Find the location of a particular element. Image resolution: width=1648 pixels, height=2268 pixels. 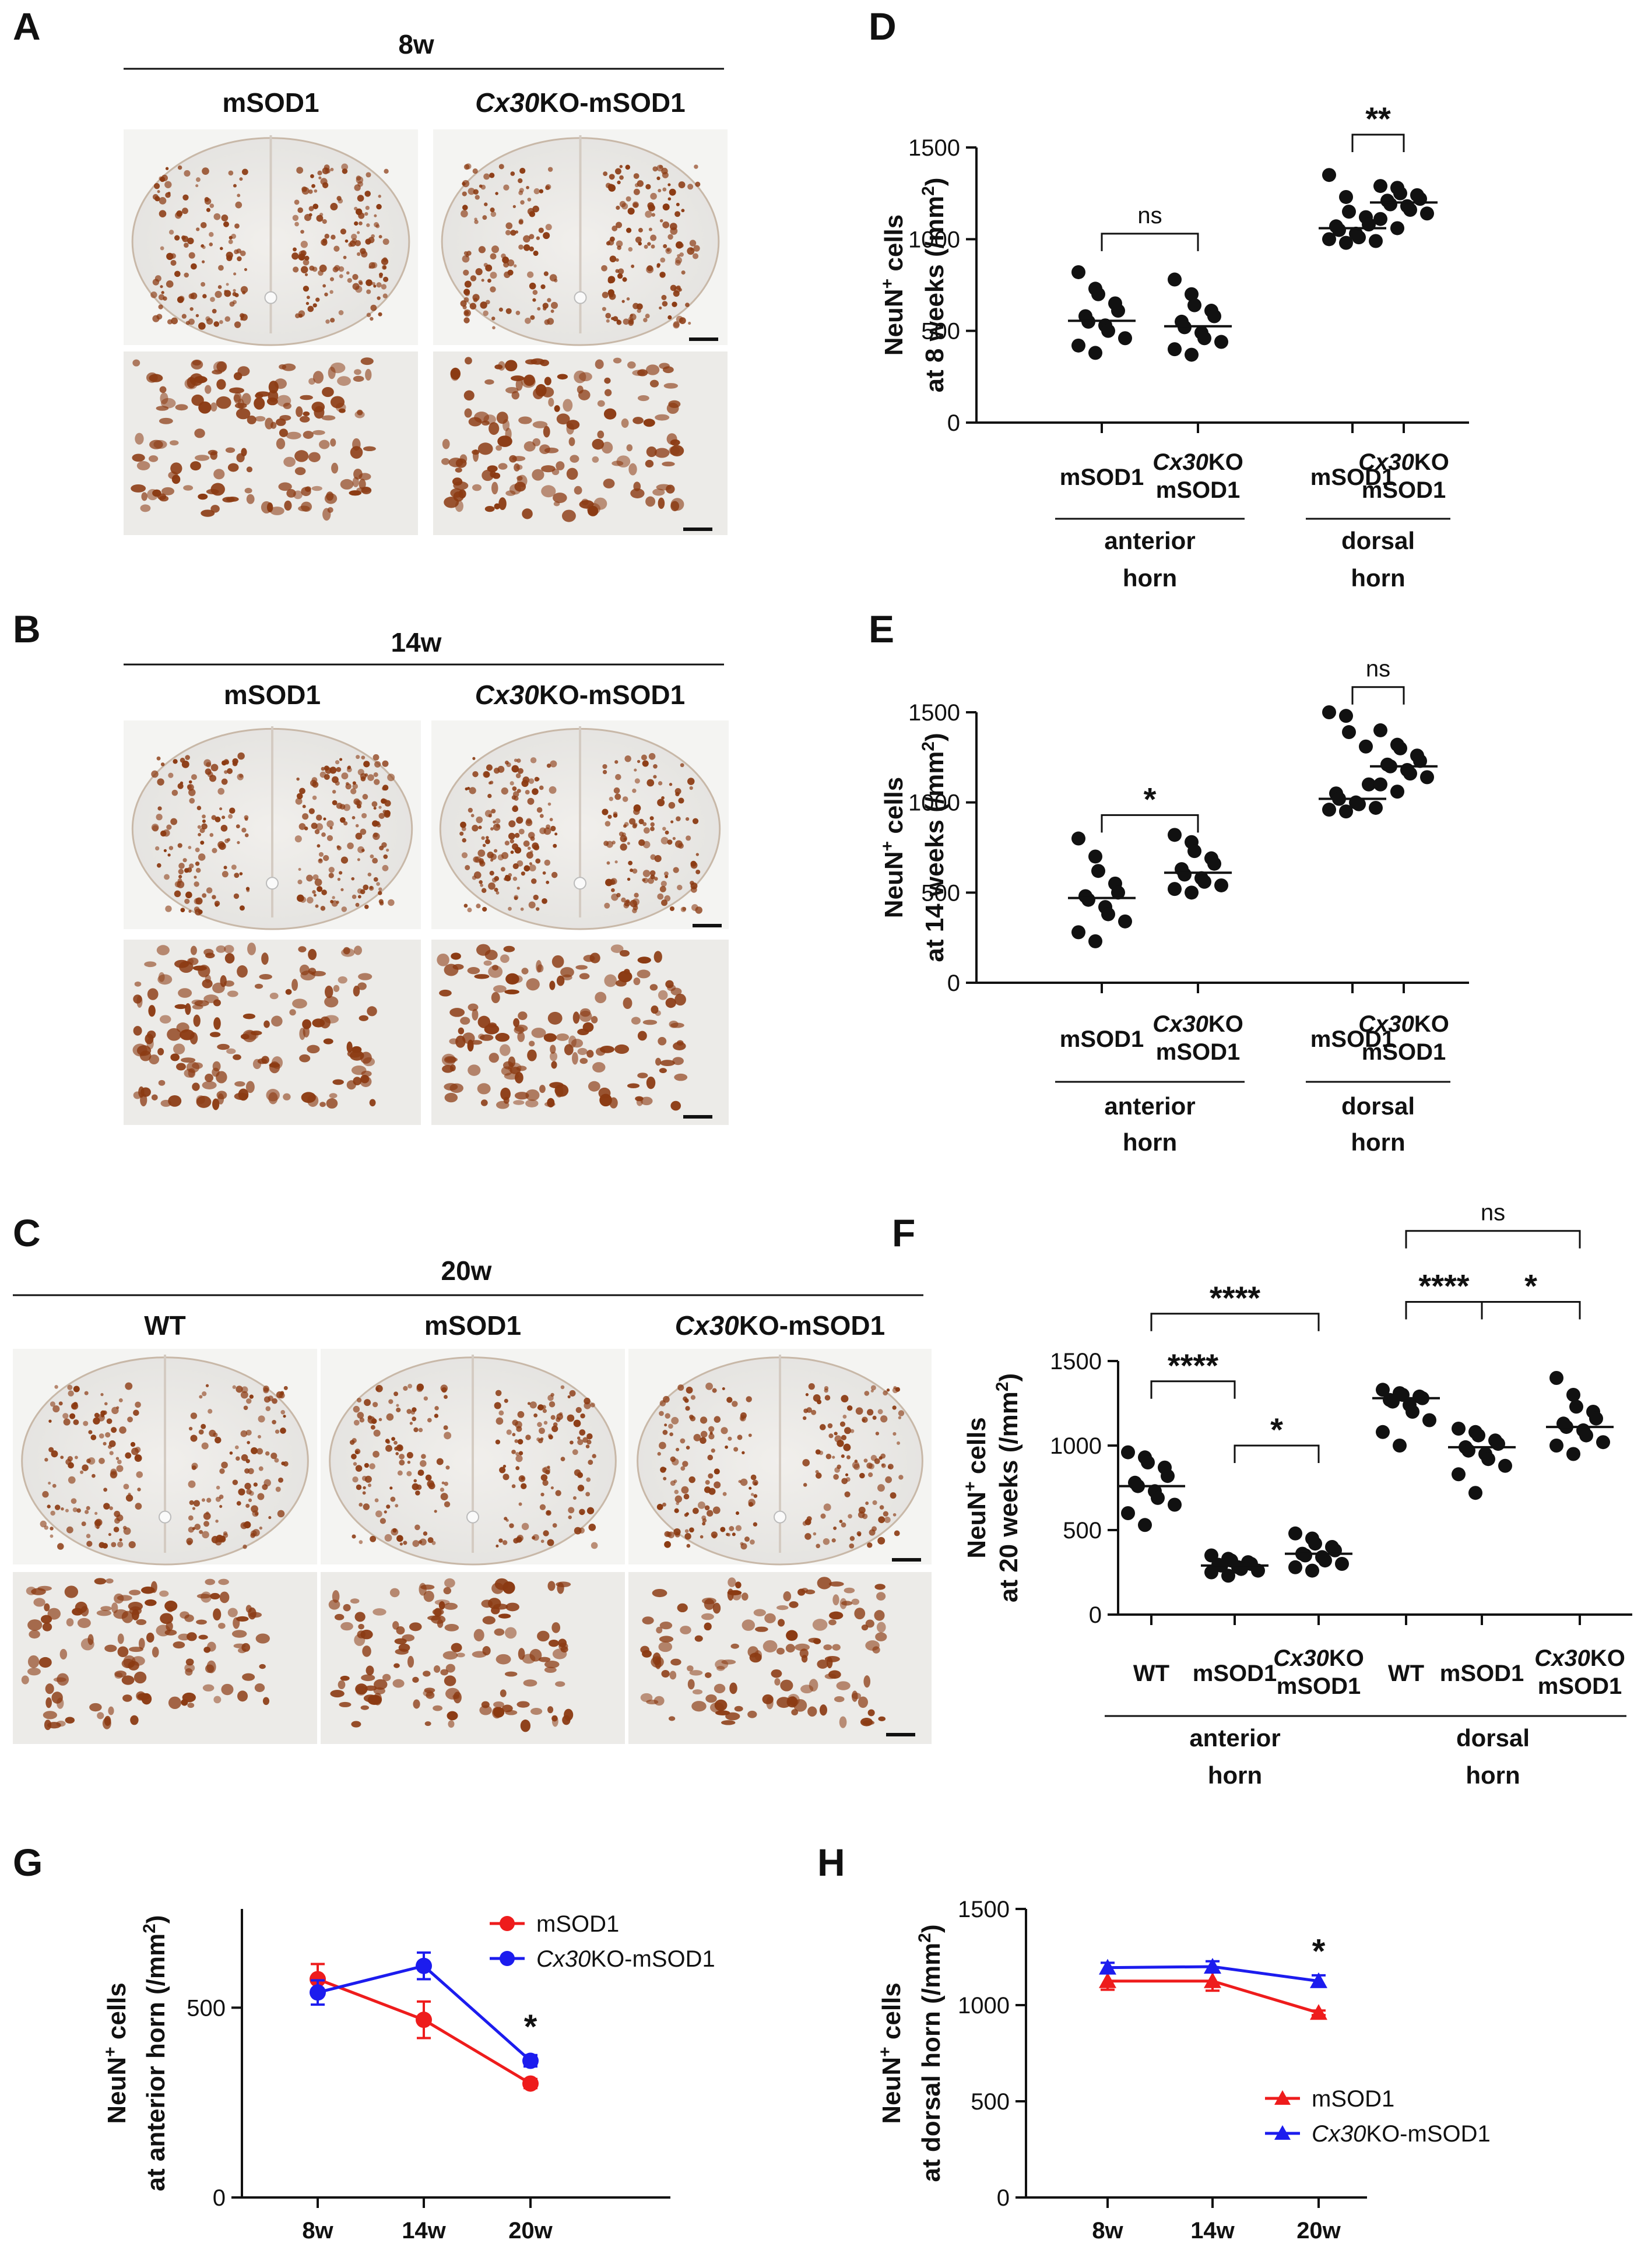

y-axis-label-line2: at 8 weeks (/mm2) is located at coordinates (934, 285).